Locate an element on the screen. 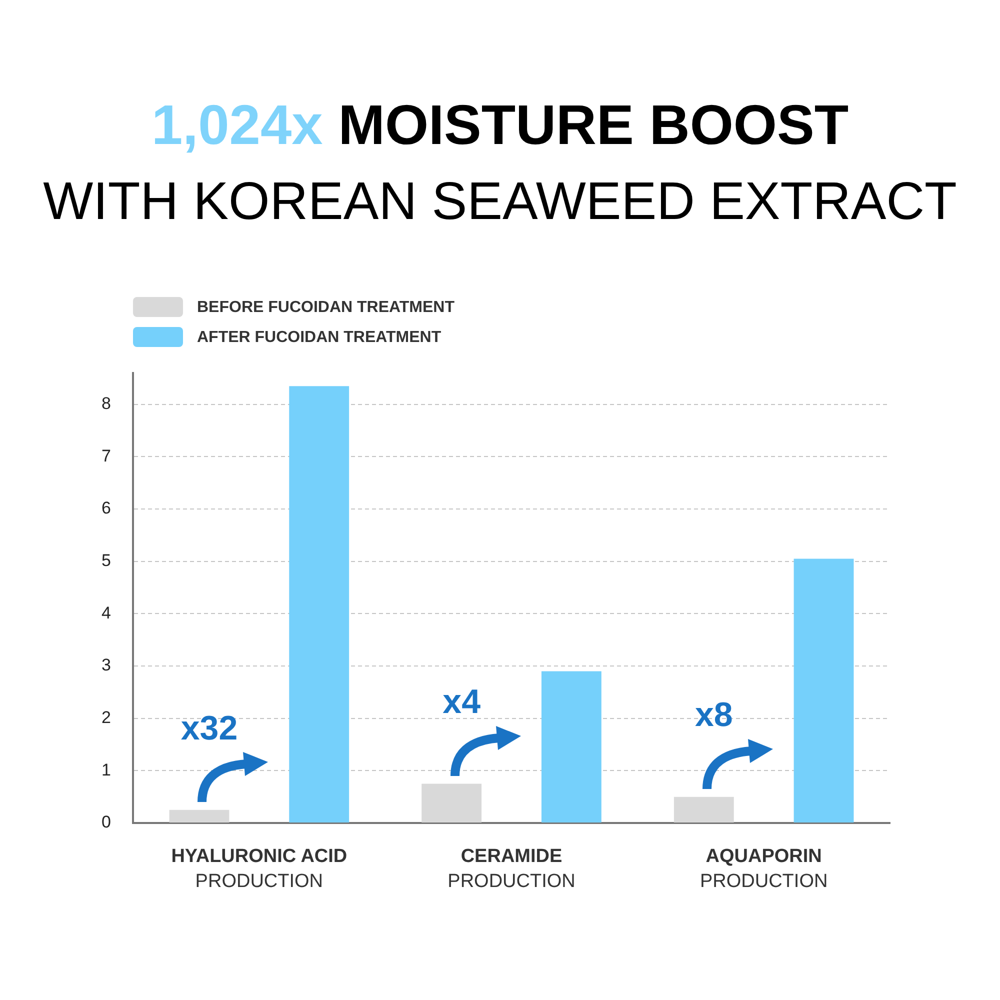  y-tick-label: 3 is located at coordinates (106, 665).